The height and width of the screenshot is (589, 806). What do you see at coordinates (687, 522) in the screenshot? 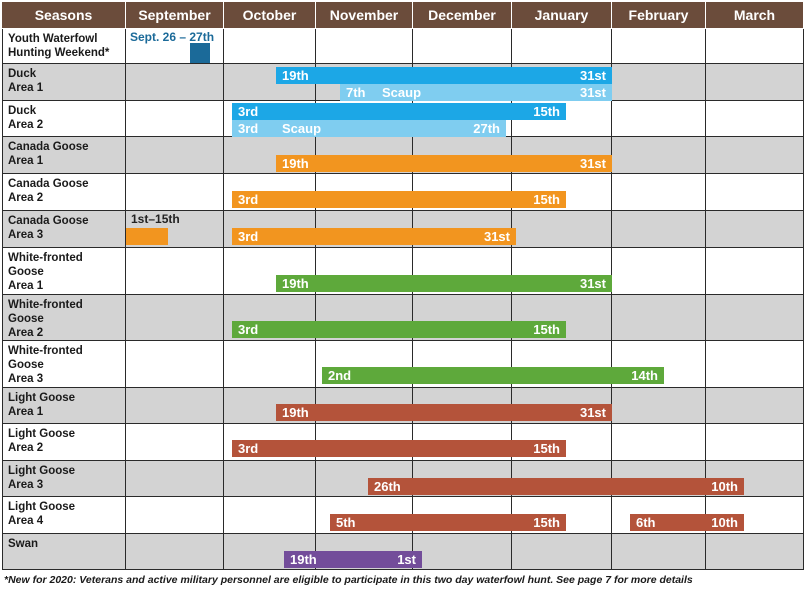
I see `season-bar: 6th 10th` at bounding box center [687, 522].